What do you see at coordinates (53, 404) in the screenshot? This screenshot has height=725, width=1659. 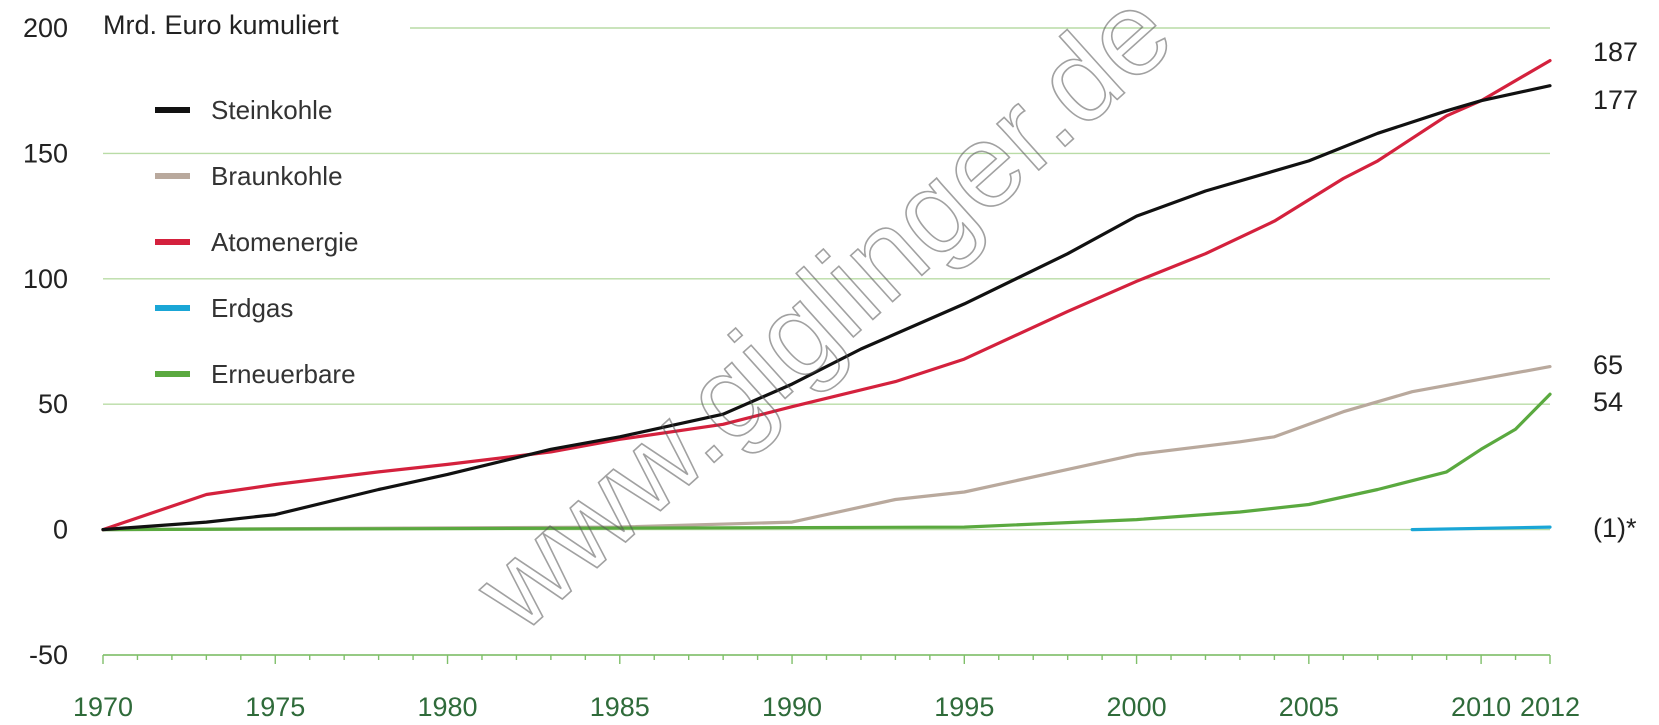 I see `y-tick-label: 50` at bounding box center [53, 404].